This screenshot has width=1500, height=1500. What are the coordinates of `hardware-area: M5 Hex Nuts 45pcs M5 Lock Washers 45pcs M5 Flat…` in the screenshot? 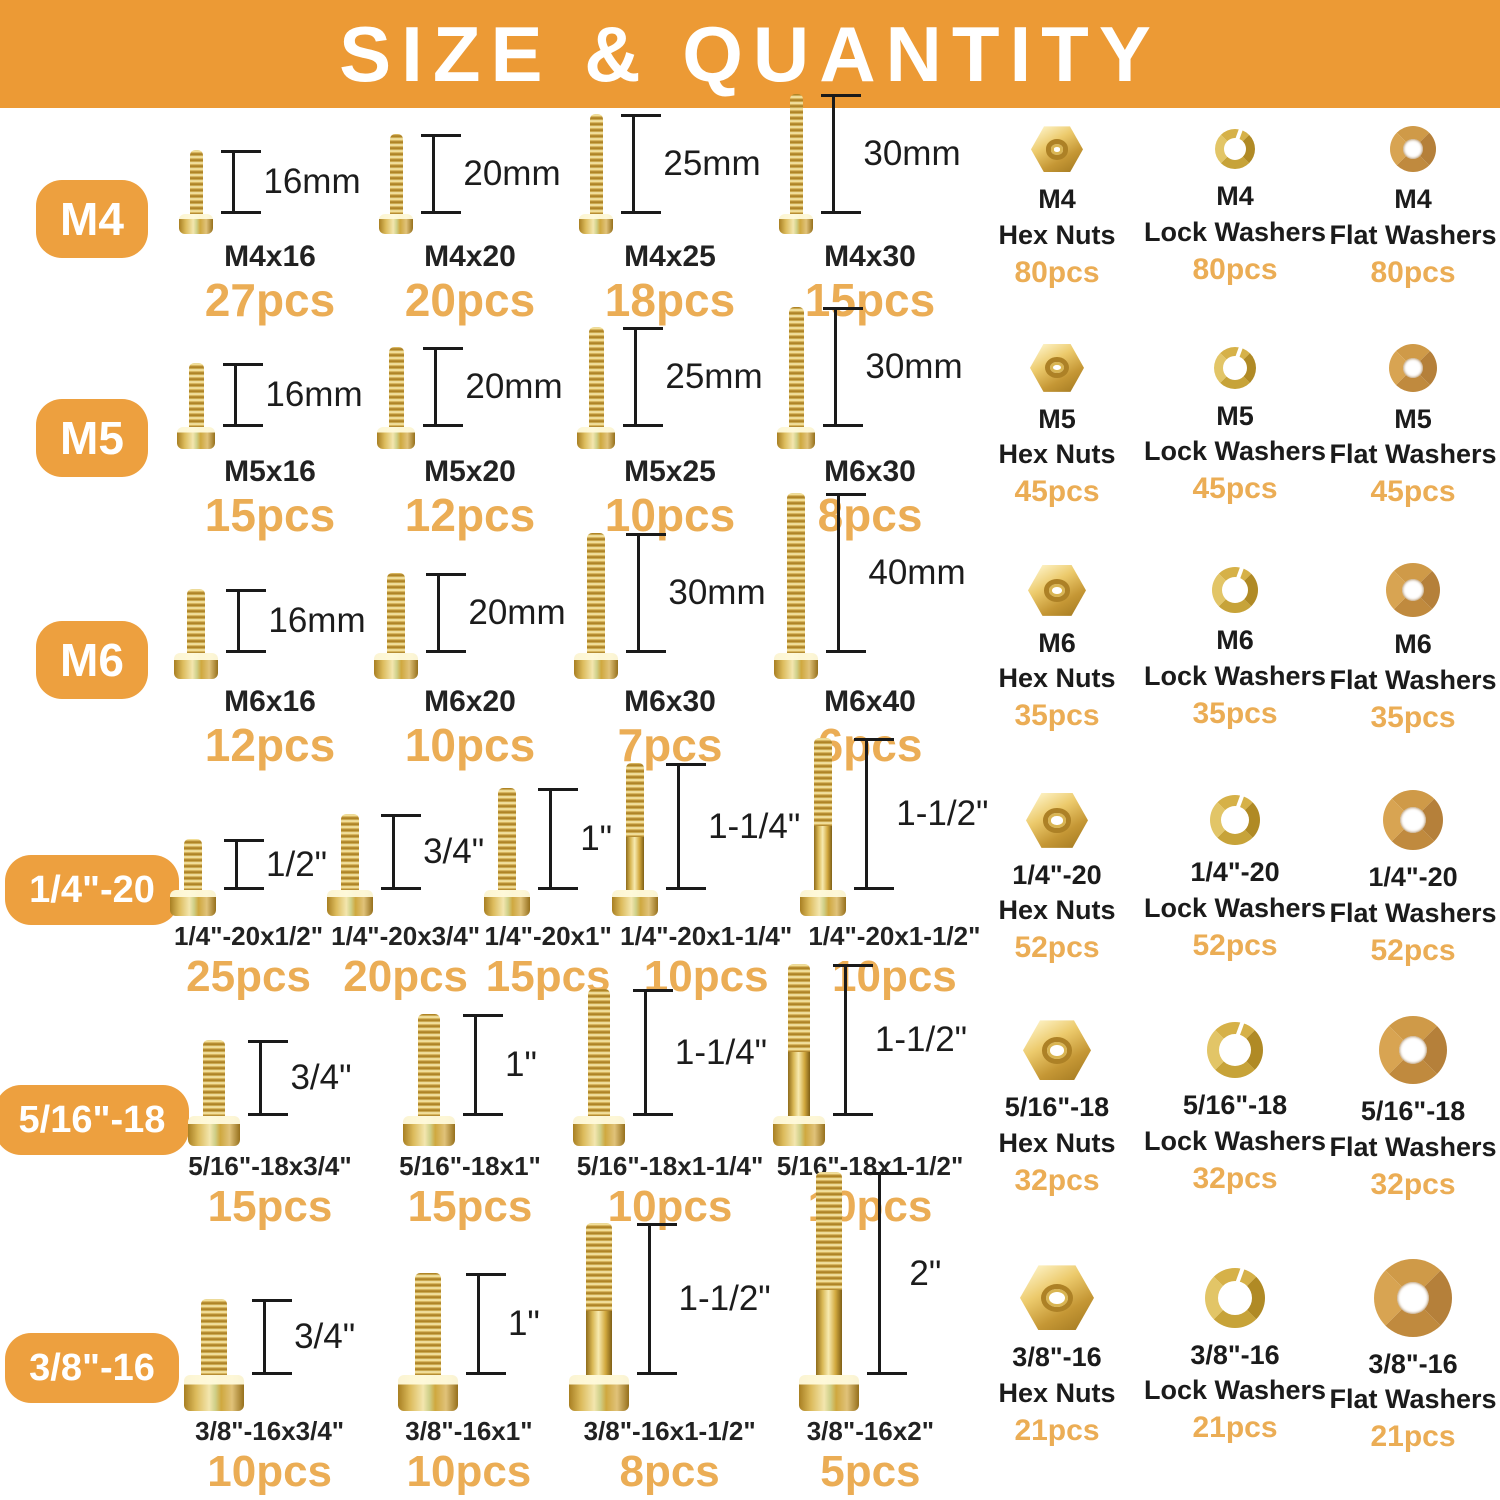 It's located at (1235, 437).